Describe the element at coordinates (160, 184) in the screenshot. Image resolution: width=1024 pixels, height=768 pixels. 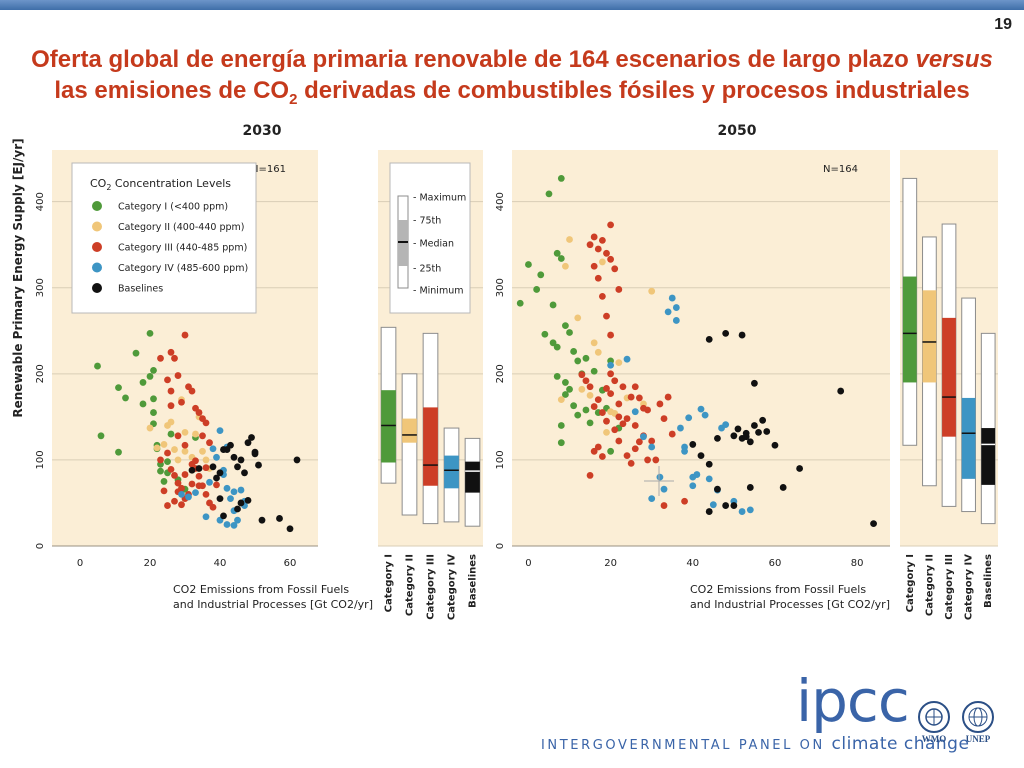
I see `legend-title: CO2 Concentration Levels` at that location.